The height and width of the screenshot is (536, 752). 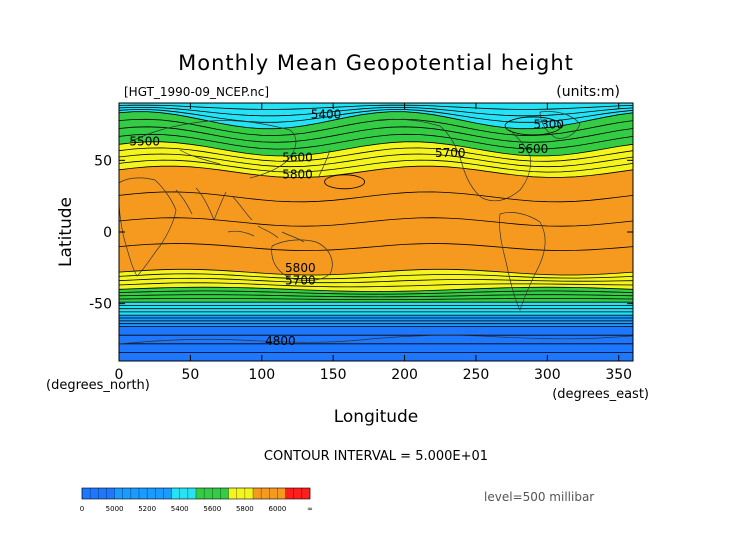 I want to click on colorbar-tick-label: 5600, so click(x=212, y=509).